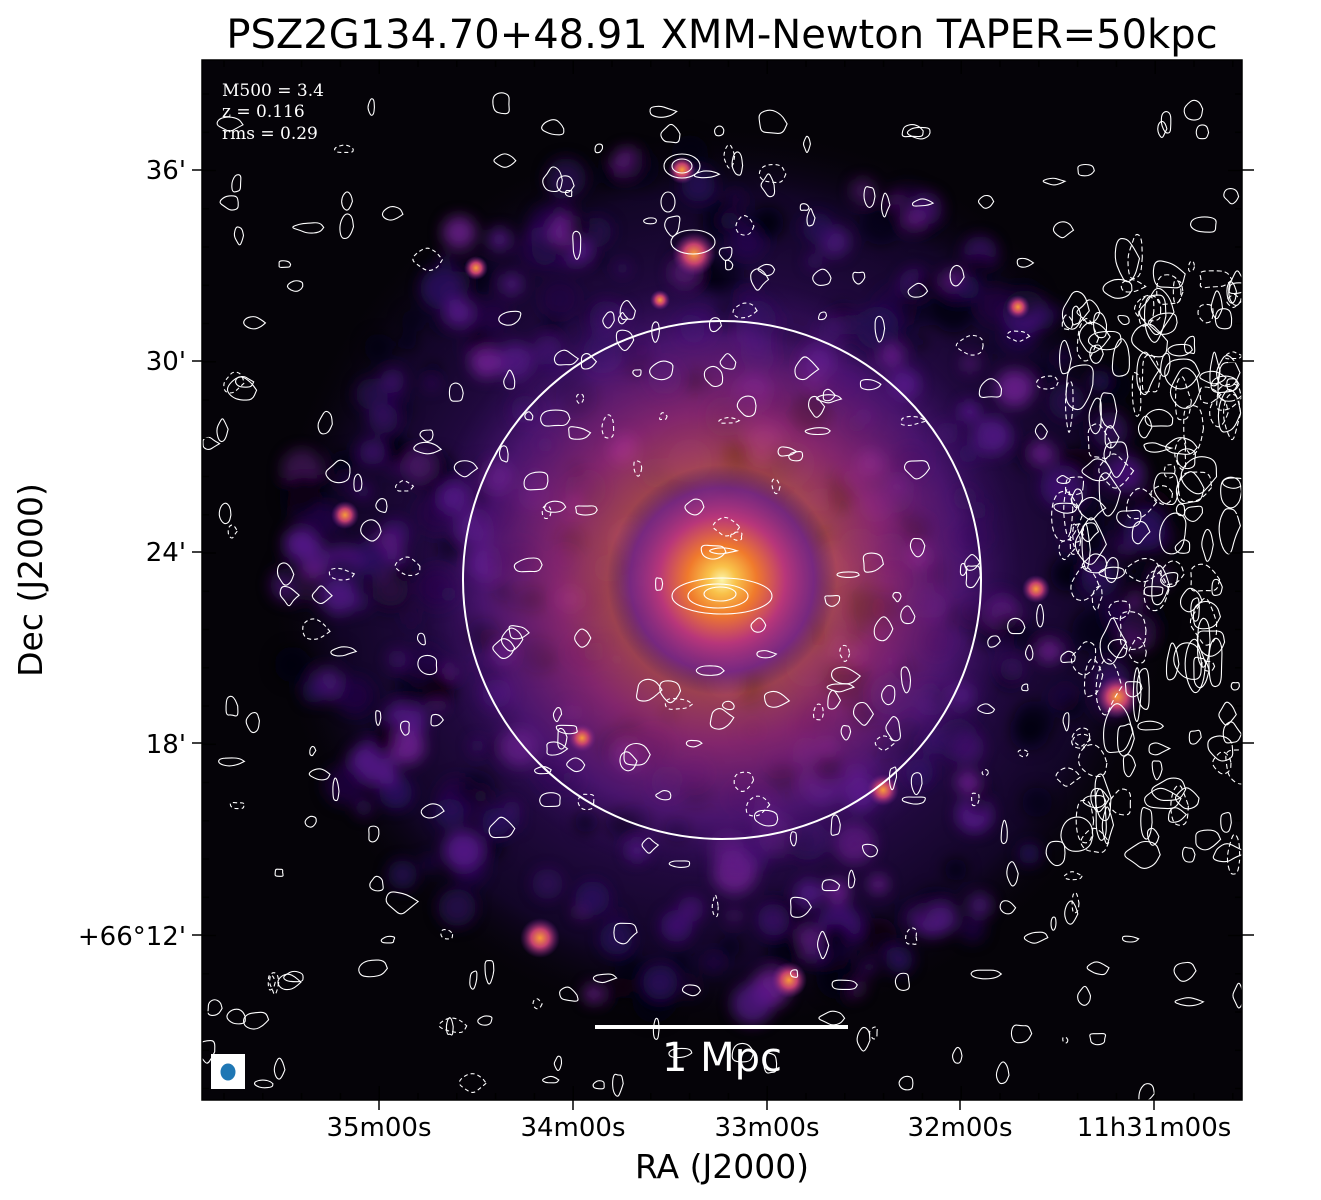 This screenshot has width=1321, height=1200. Describe the element at coordinates (166, 553) in the screenshot. I see `y-tick-label: 24'` at that location.